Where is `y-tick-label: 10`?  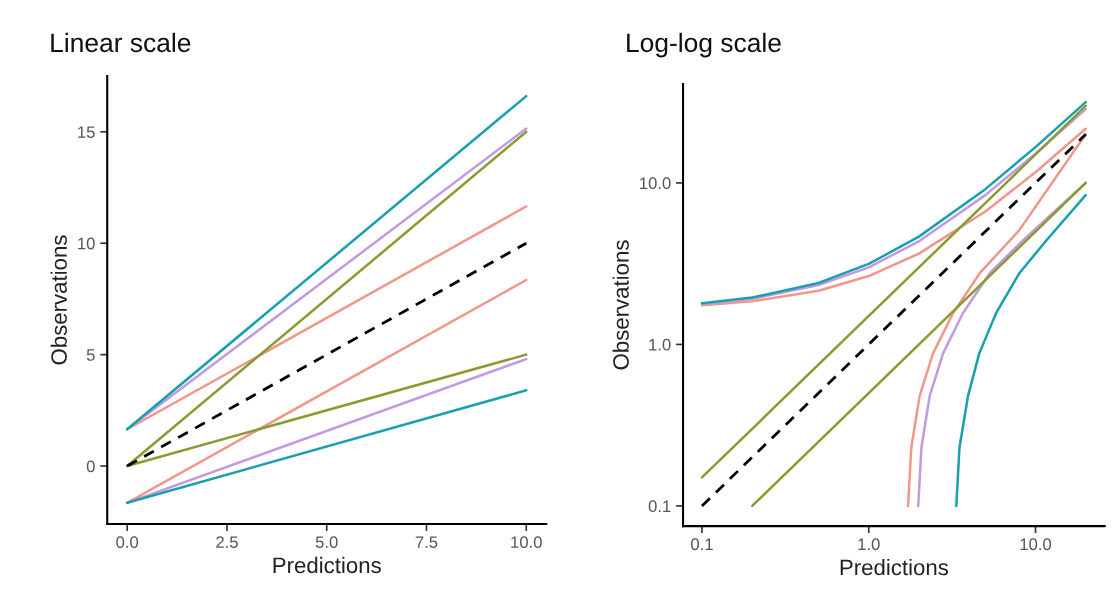
y-tick-label: 10 is located at coordinates (86, 243).